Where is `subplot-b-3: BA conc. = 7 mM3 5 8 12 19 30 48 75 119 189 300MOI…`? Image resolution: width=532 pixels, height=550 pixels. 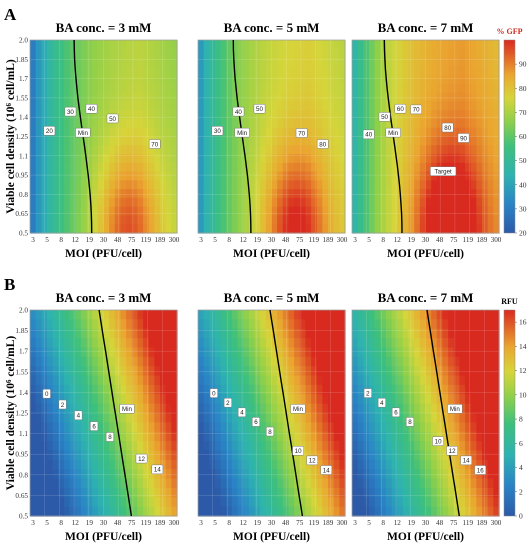
subplot-b-3: BA conc. = 7 mM3 5 8 12 19 30 48 75 119 189 300MOI… is located at coordinates (426, 416).